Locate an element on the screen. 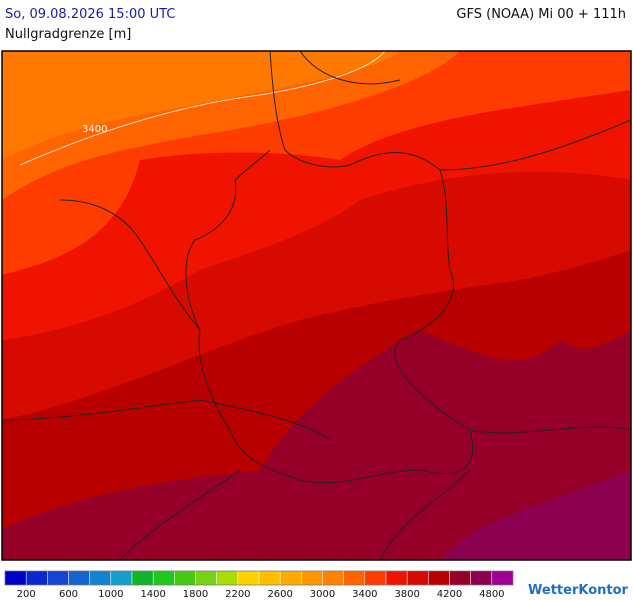 The height and width of the screenshot is (600, 633). logo: WetterKontor is located at coordinates (578, 590).